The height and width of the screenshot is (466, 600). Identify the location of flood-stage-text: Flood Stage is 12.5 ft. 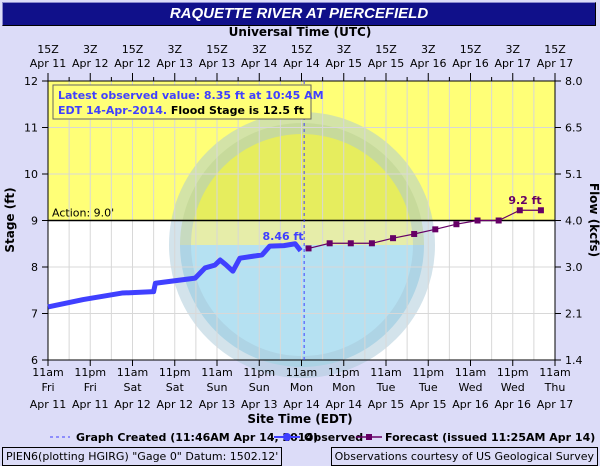
(235, 110).